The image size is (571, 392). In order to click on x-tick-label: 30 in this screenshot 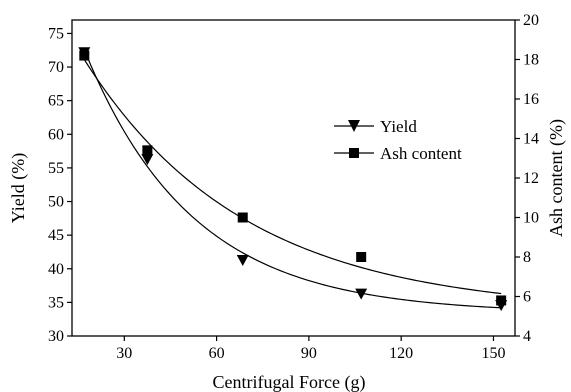, I will do `click(124, 353)`.